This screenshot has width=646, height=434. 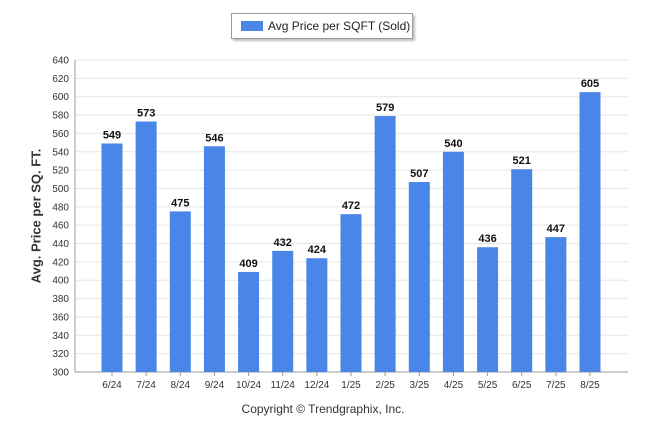 I want to click on y-tick-label: 560, so click(x=60, y=134).